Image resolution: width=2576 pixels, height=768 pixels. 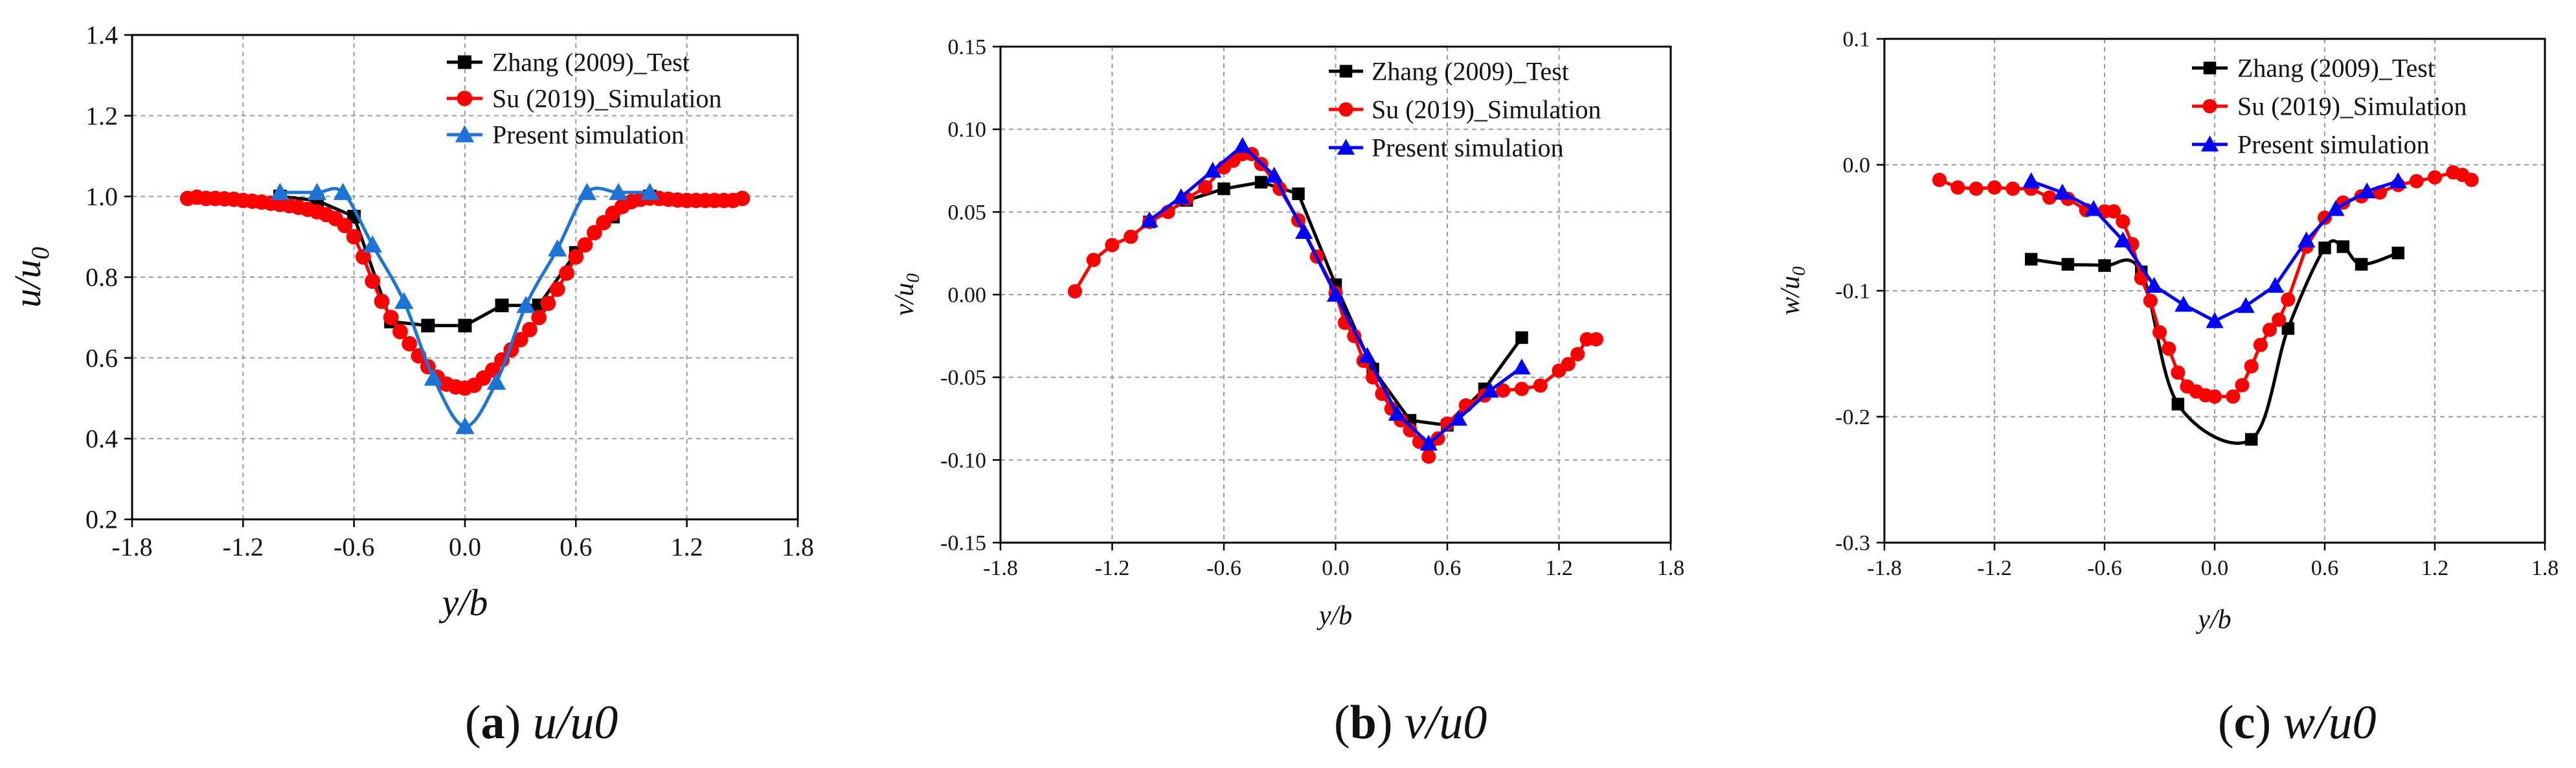 I want to click on x-tick-label: 0.6, so click(x=2325, y=568).